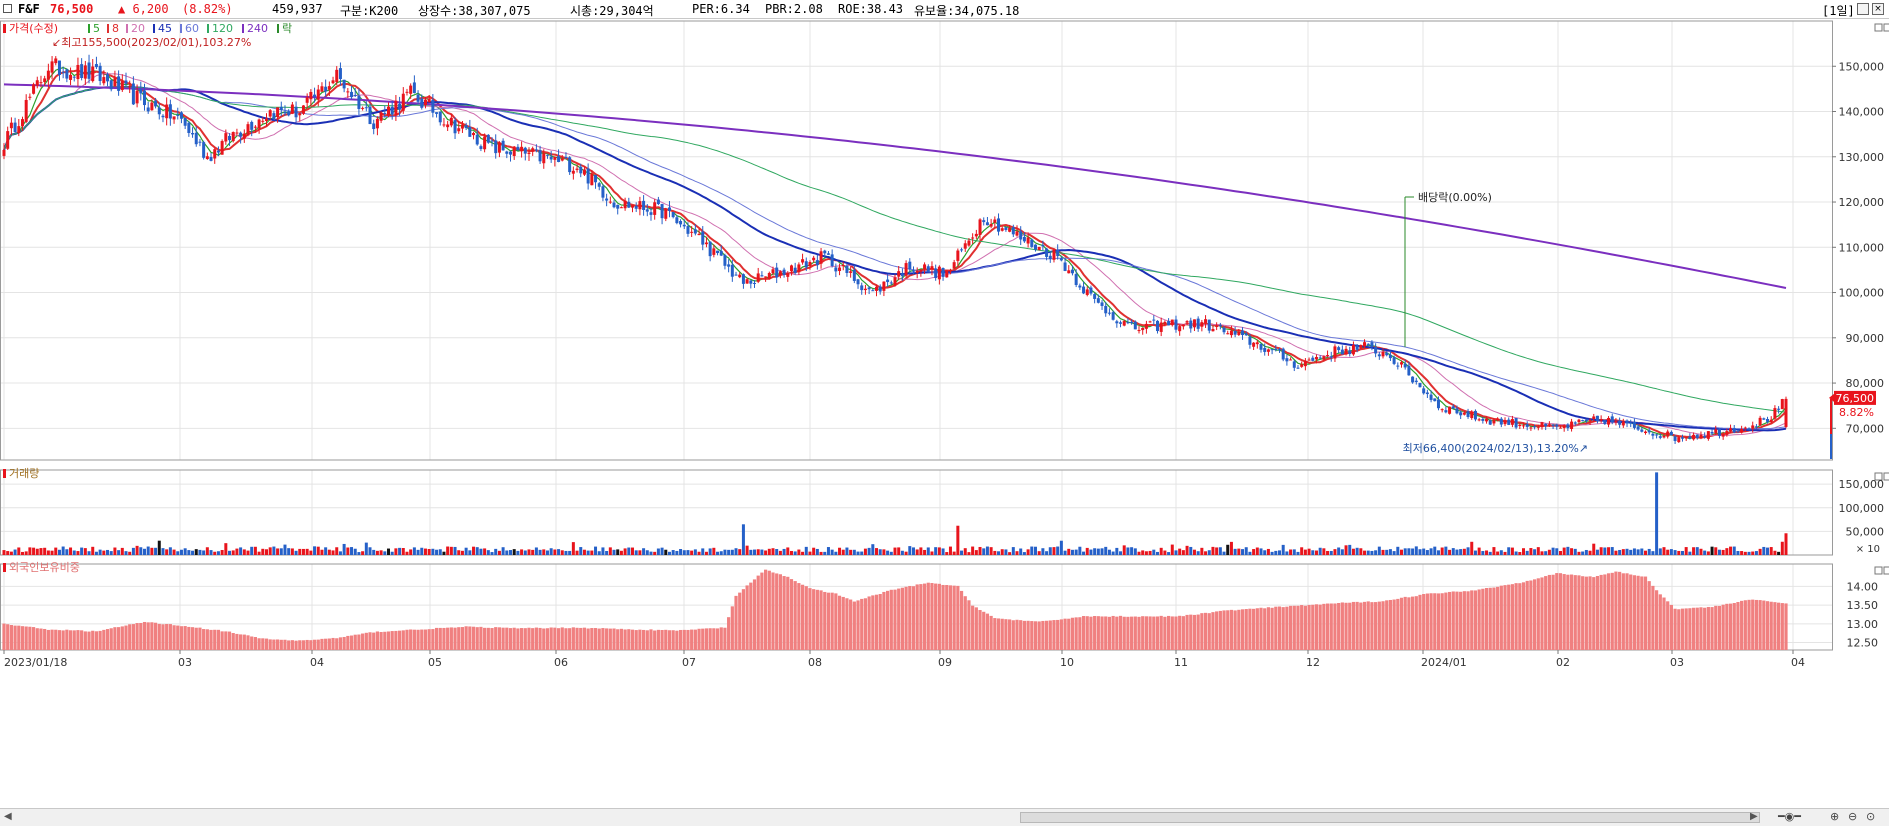 Image resolution: width=1889 pixels, height=826 pixels. Describe the element at coordinates (1863, 9) in the screenshot. I see `maximize-icon` at that location.